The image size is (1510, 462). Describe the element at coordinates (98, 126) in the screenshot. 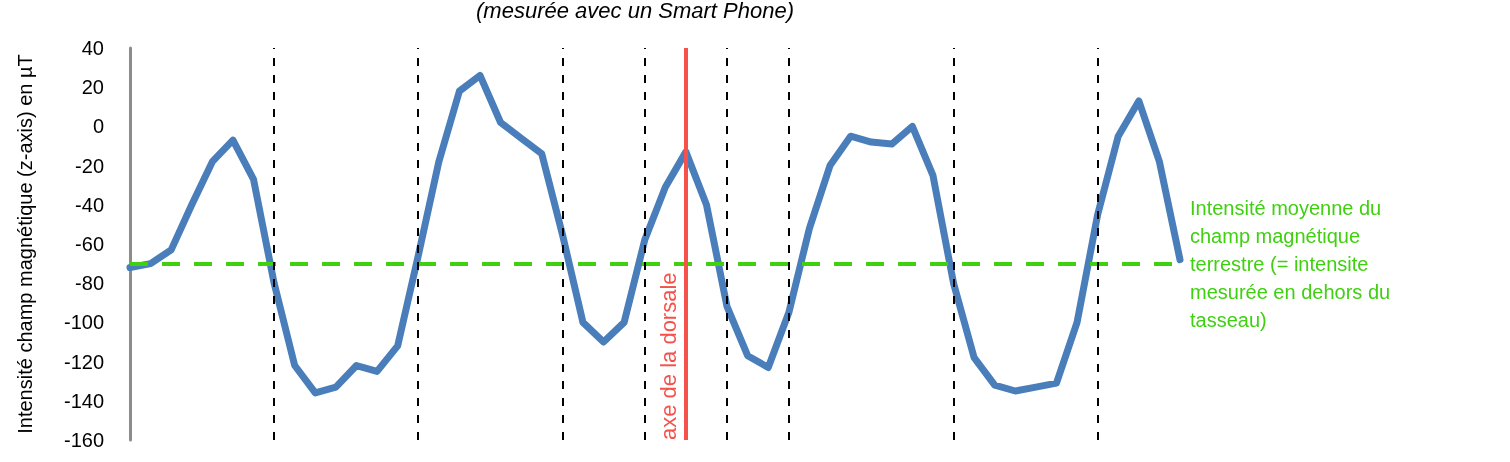

I see `y-tick-label: 0` at that location.